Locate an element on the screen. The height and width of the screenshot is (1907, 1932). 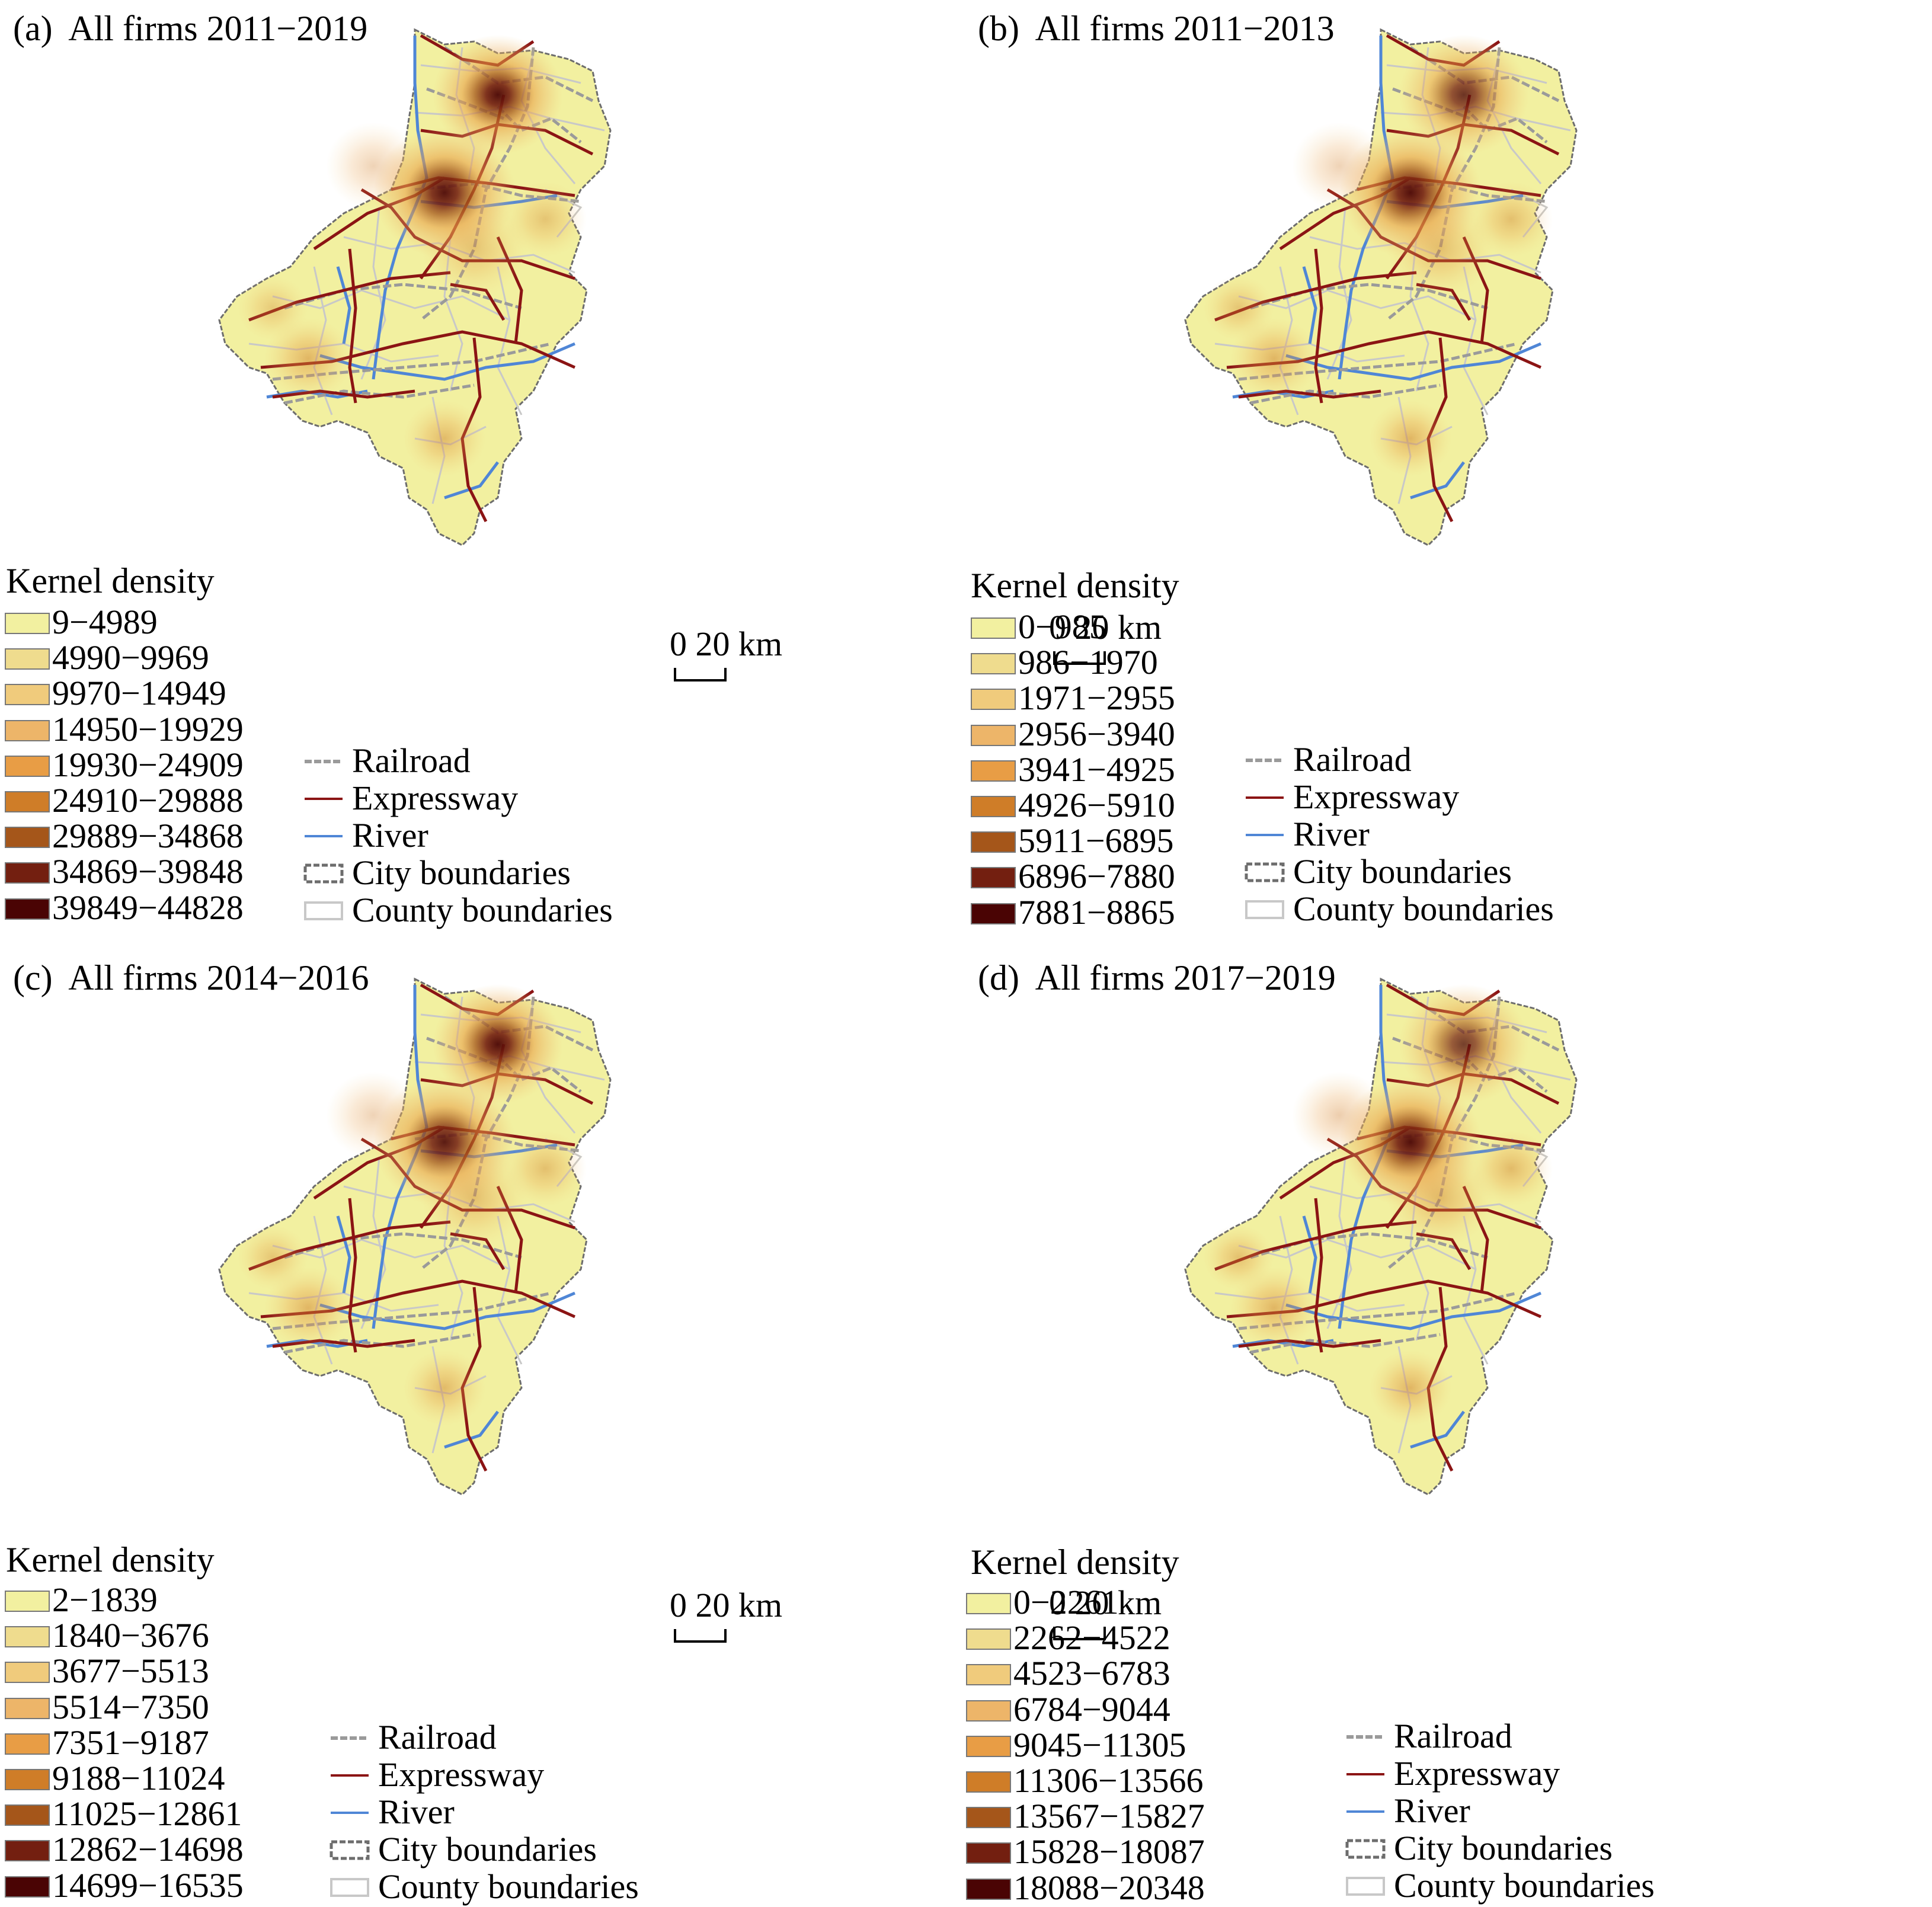
legend-label: 7881−8865 is located at coordinates (1097, 912).